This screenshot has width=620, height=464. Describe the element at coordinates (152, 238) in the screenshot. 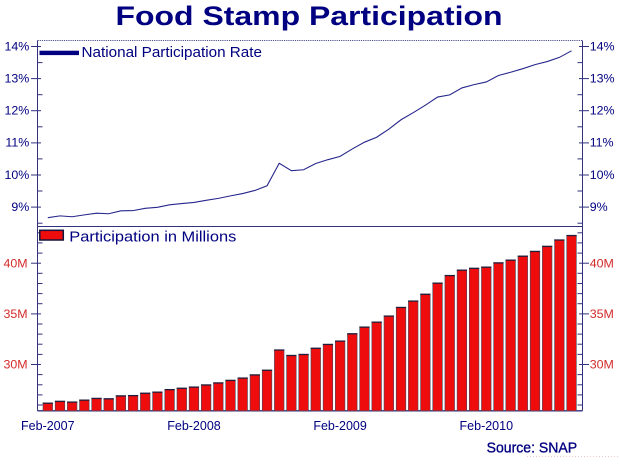

I see `svg-text: Participation in Millions` at that location.